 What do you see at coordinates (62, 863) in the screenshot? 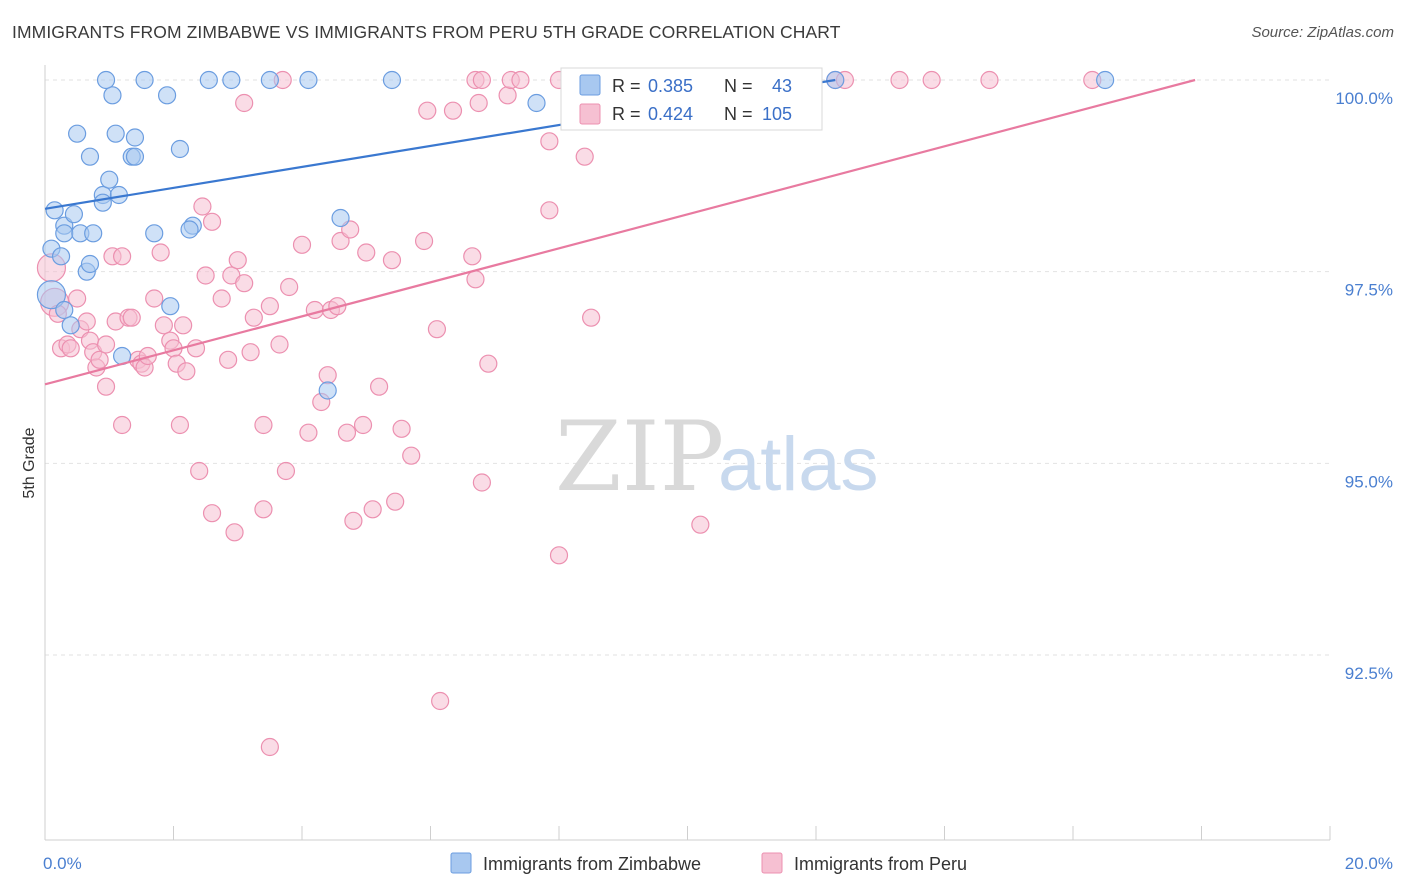
I see `x-tick-label-0: 0.0%` at bounding box center [62, 863].